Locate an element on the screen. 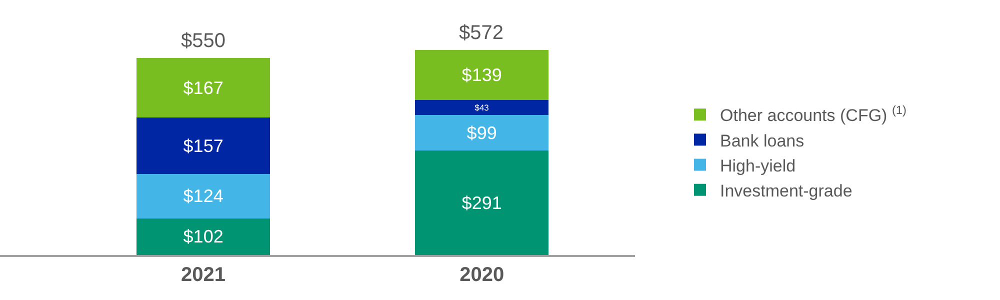  data-label: $157 is located at coordinates (203, 146).